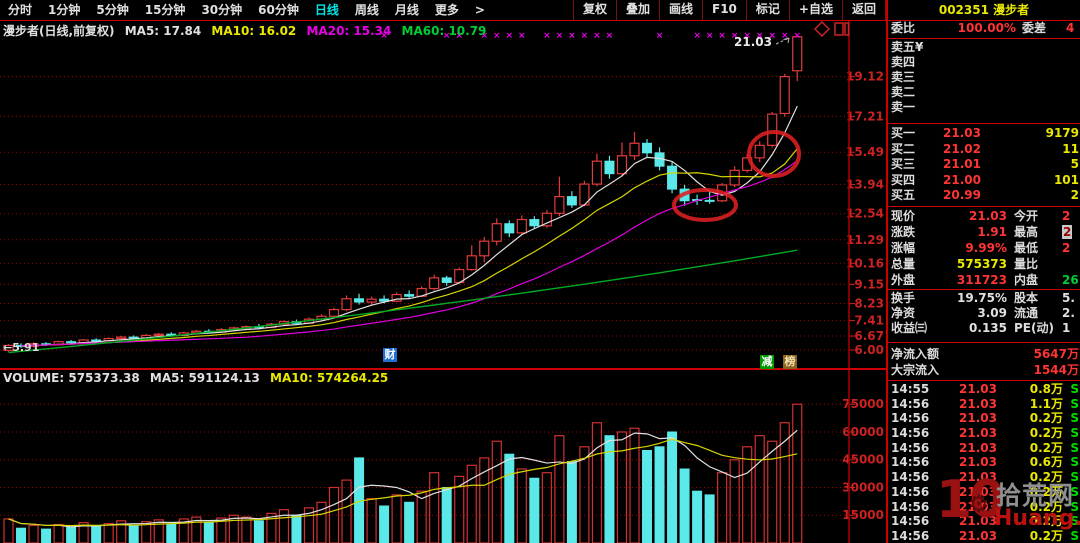 This screenshot has width=1080, height=543. I want to click on toolbar-button-4: 标记, so click(767, 10).